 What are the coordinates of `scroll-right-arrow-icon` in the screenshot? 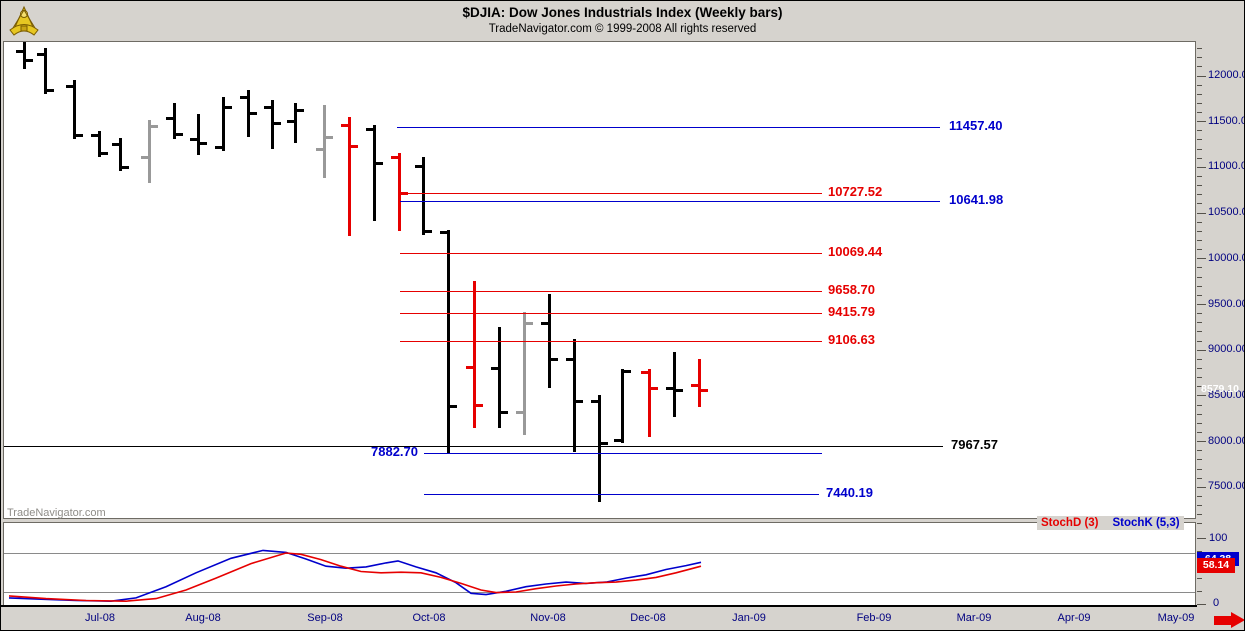 It's located at (1222, 620).